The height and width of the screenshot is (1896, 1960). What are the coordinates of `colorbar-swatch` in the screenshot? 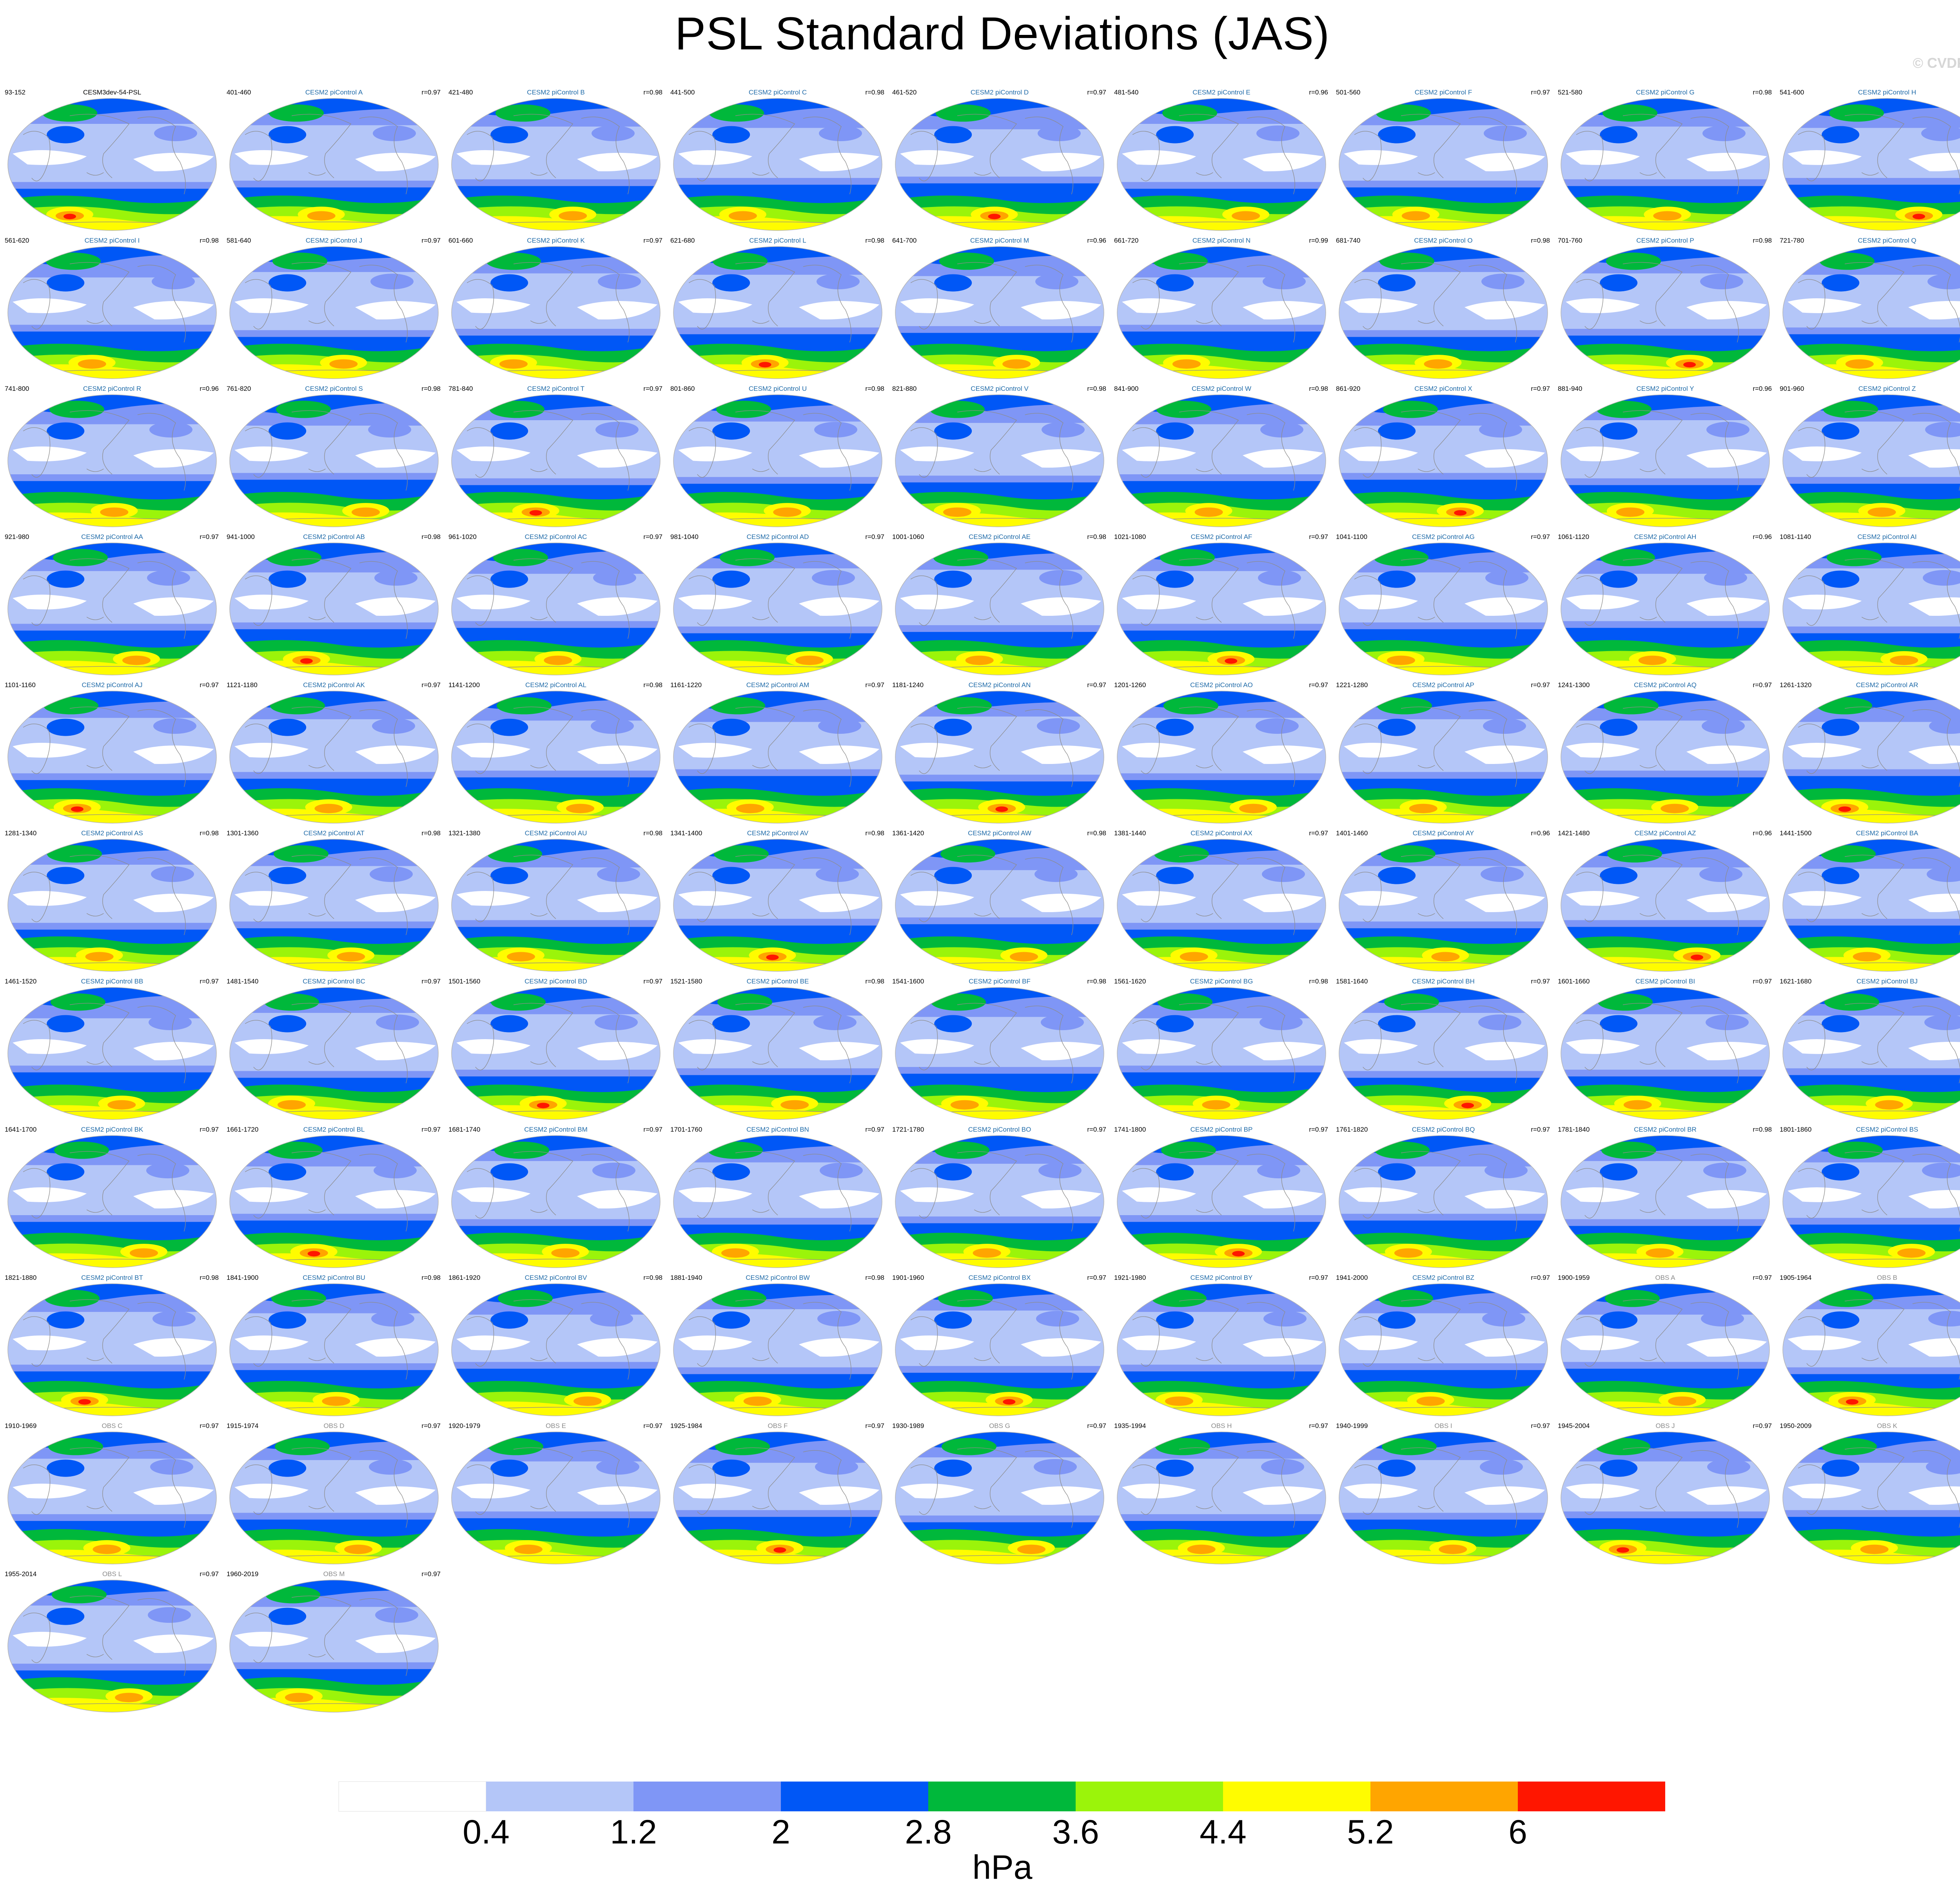 It's located at (1444, 1796).